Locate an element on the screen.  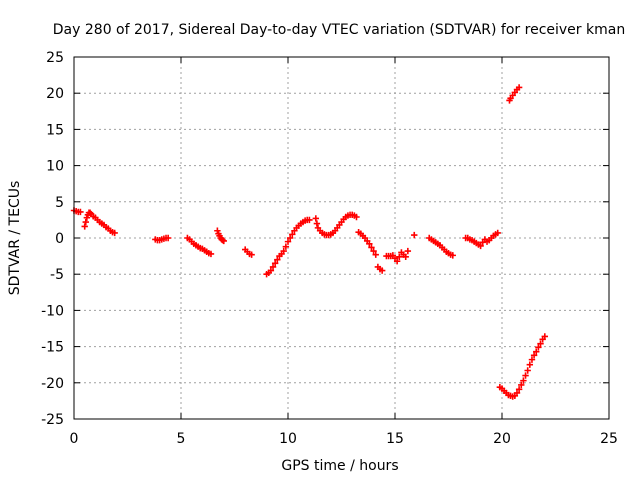
series-seg15 is located at coordinates (514, 94).